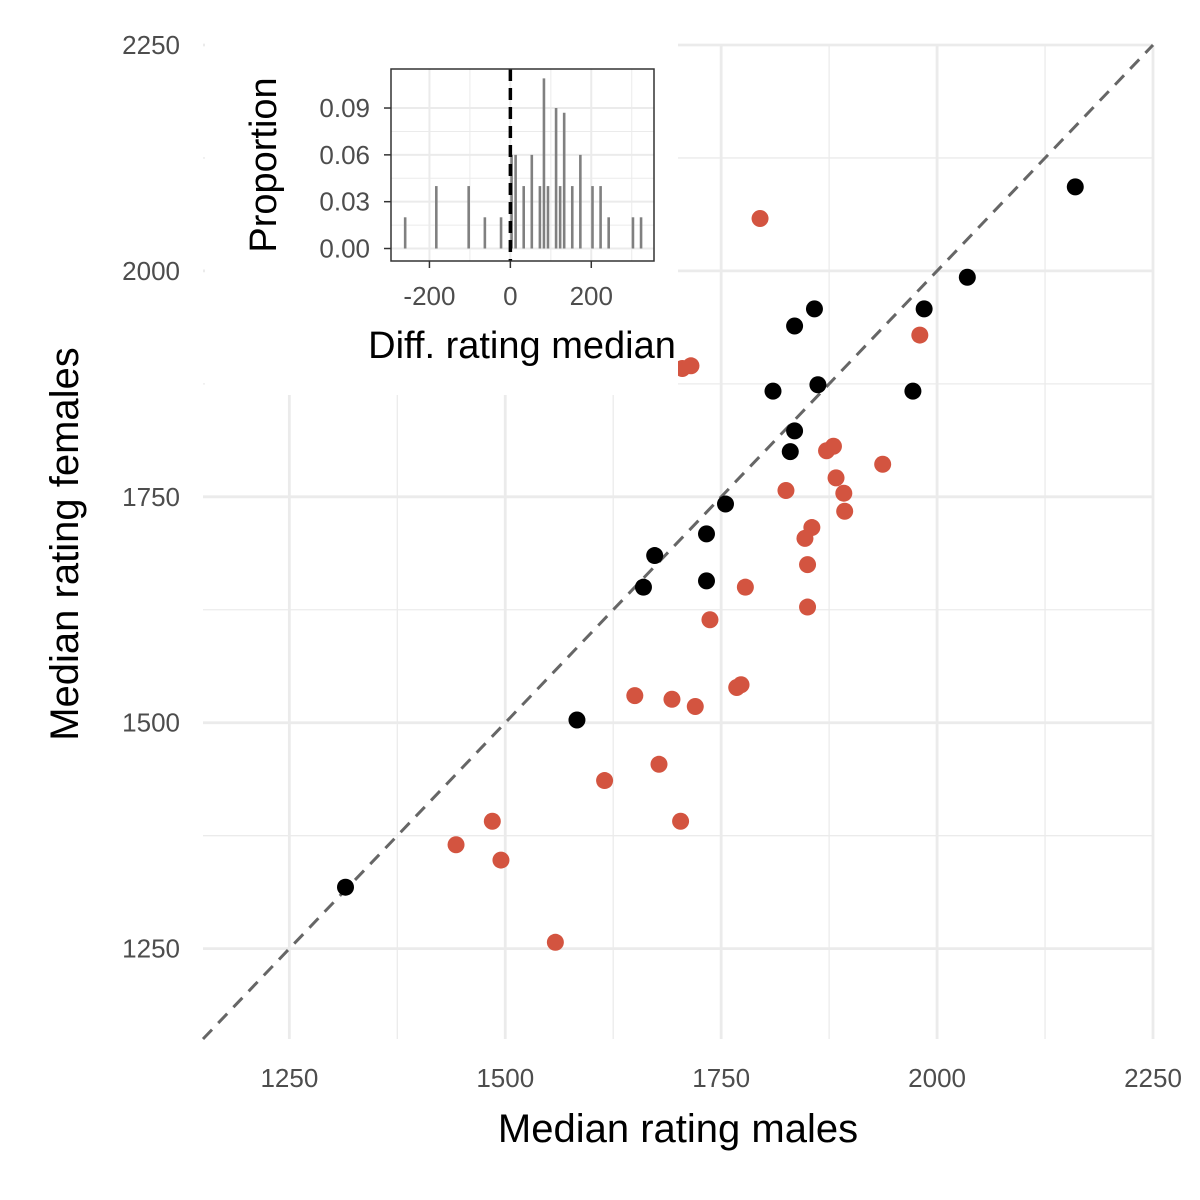 This screenshot has height=1200, width=1200. What do you see at coordinates (151, 271) in the screenshot?
I see `main-y-tick-label: 2000` at bounding box center [151, 271].